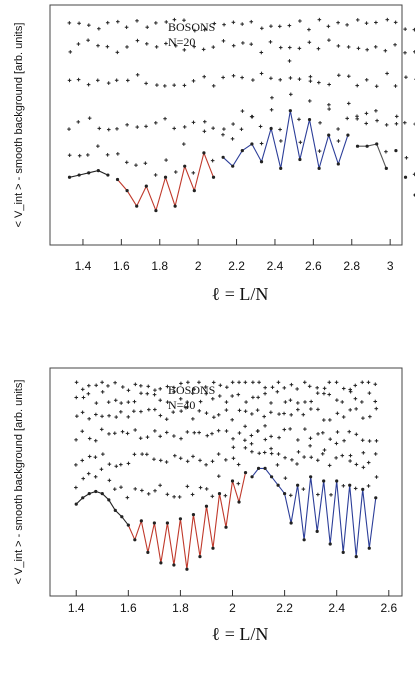 Image resolution: width=415 pixels, height=681 pixels. Describe the element at coordinates (284, 608) in the screenshot. I see `x-tick-label: 2.2` at that location.